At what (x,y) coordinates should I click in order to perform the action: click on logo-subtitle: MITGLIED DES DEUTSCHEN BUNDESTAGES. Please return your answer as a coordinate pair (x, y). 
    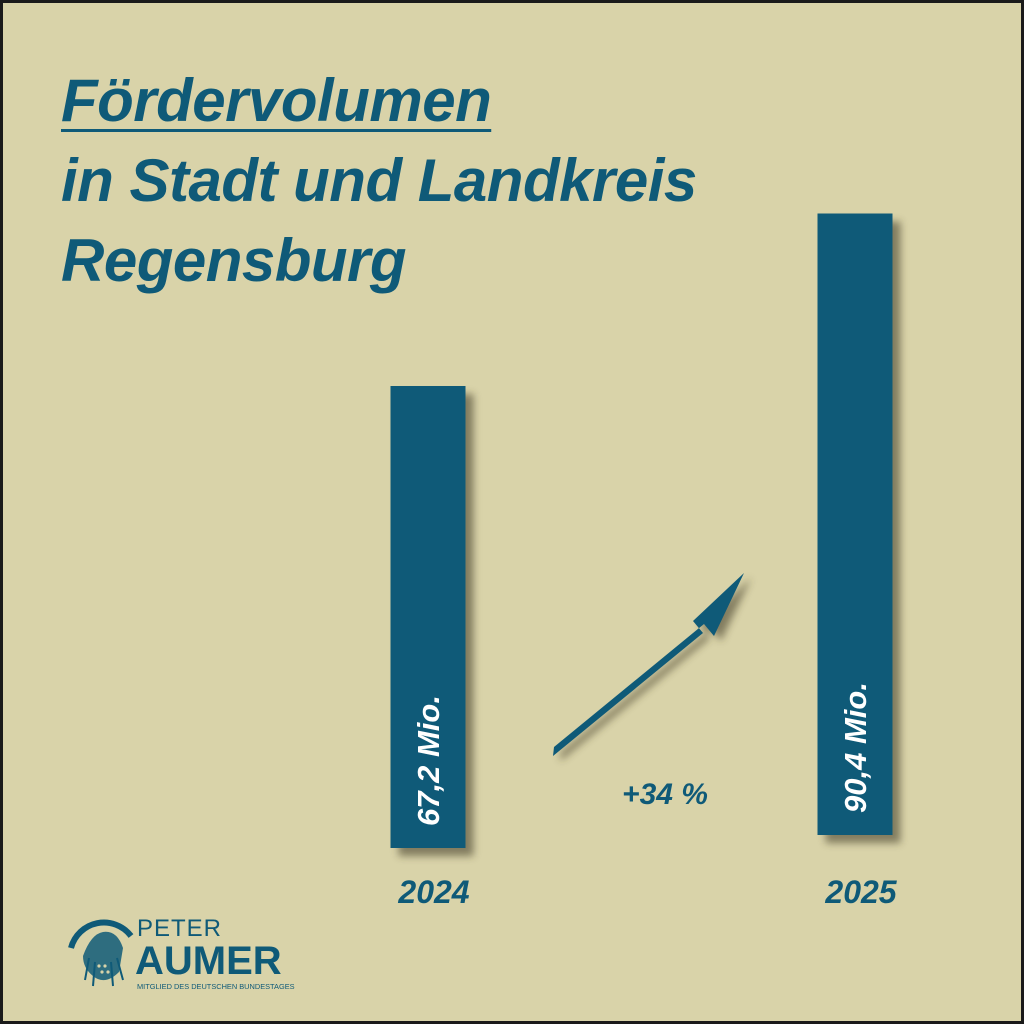
    Looking at the image, I should click on (216, 986).